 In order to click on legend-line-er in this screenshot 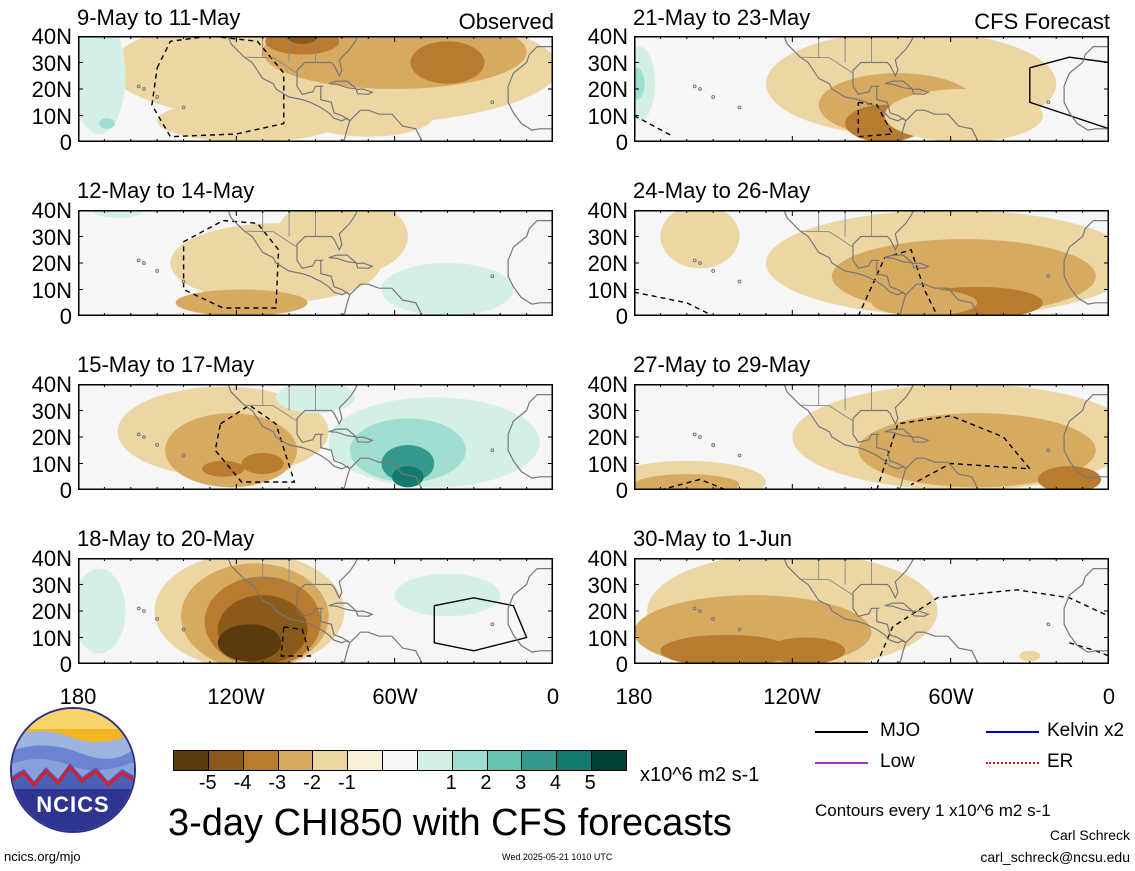, I will do `click(1012, 763)`.